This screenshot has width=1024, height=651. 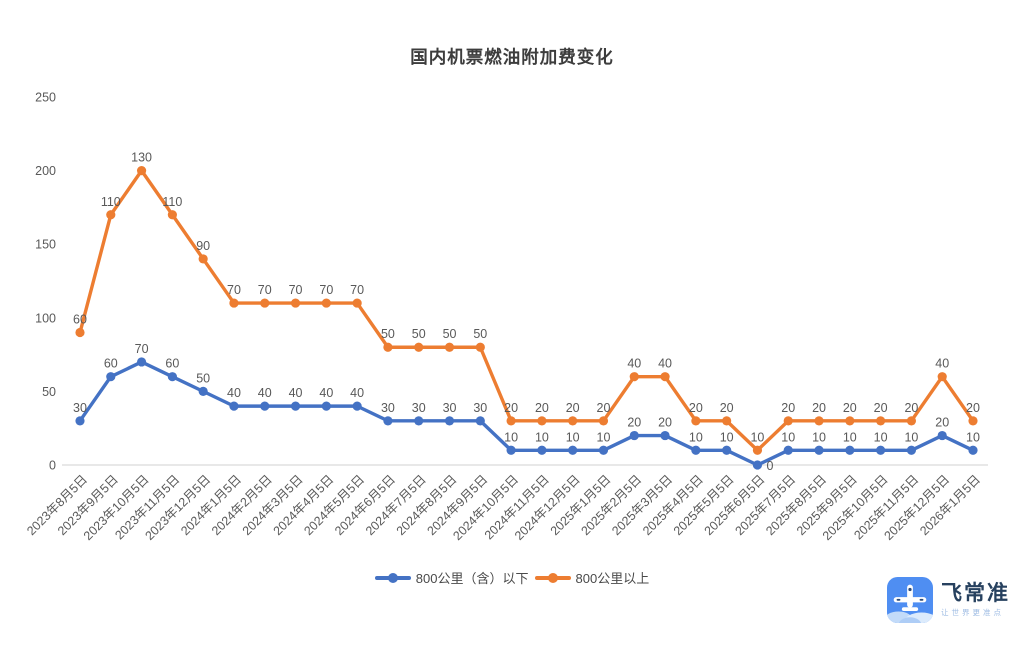 I want to click on airplane-logo-icon, so click(x=910, y=600).